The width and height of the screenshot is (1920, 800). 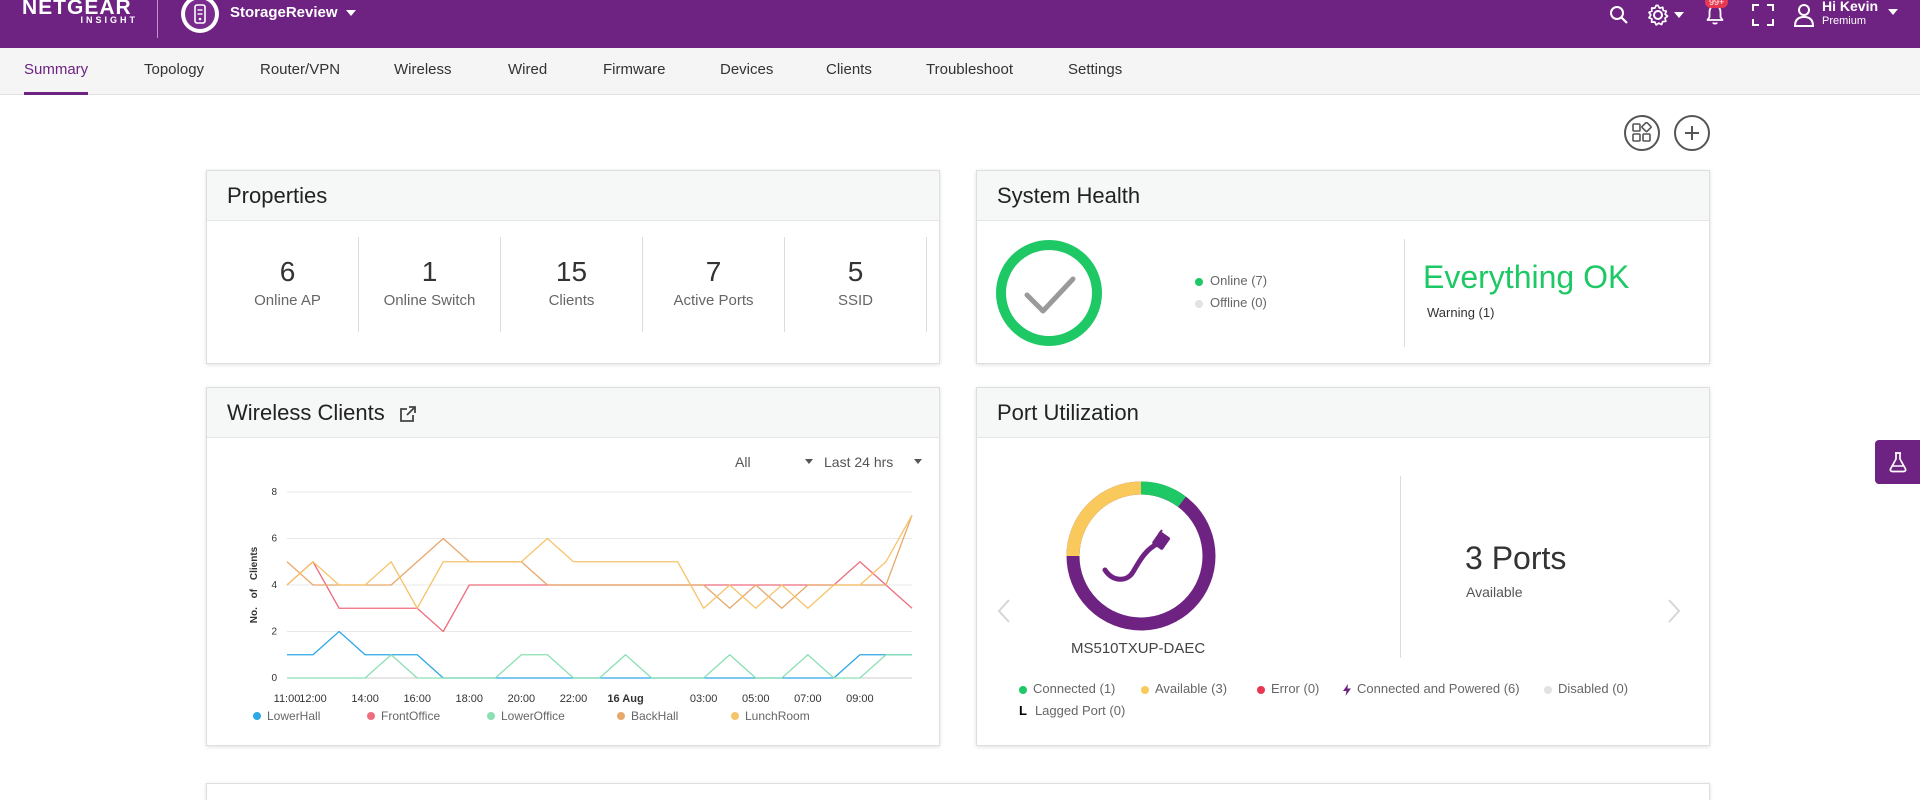 I want to click on tab-troubleshoot: Troubleshoot, so click(x=969, y=69).